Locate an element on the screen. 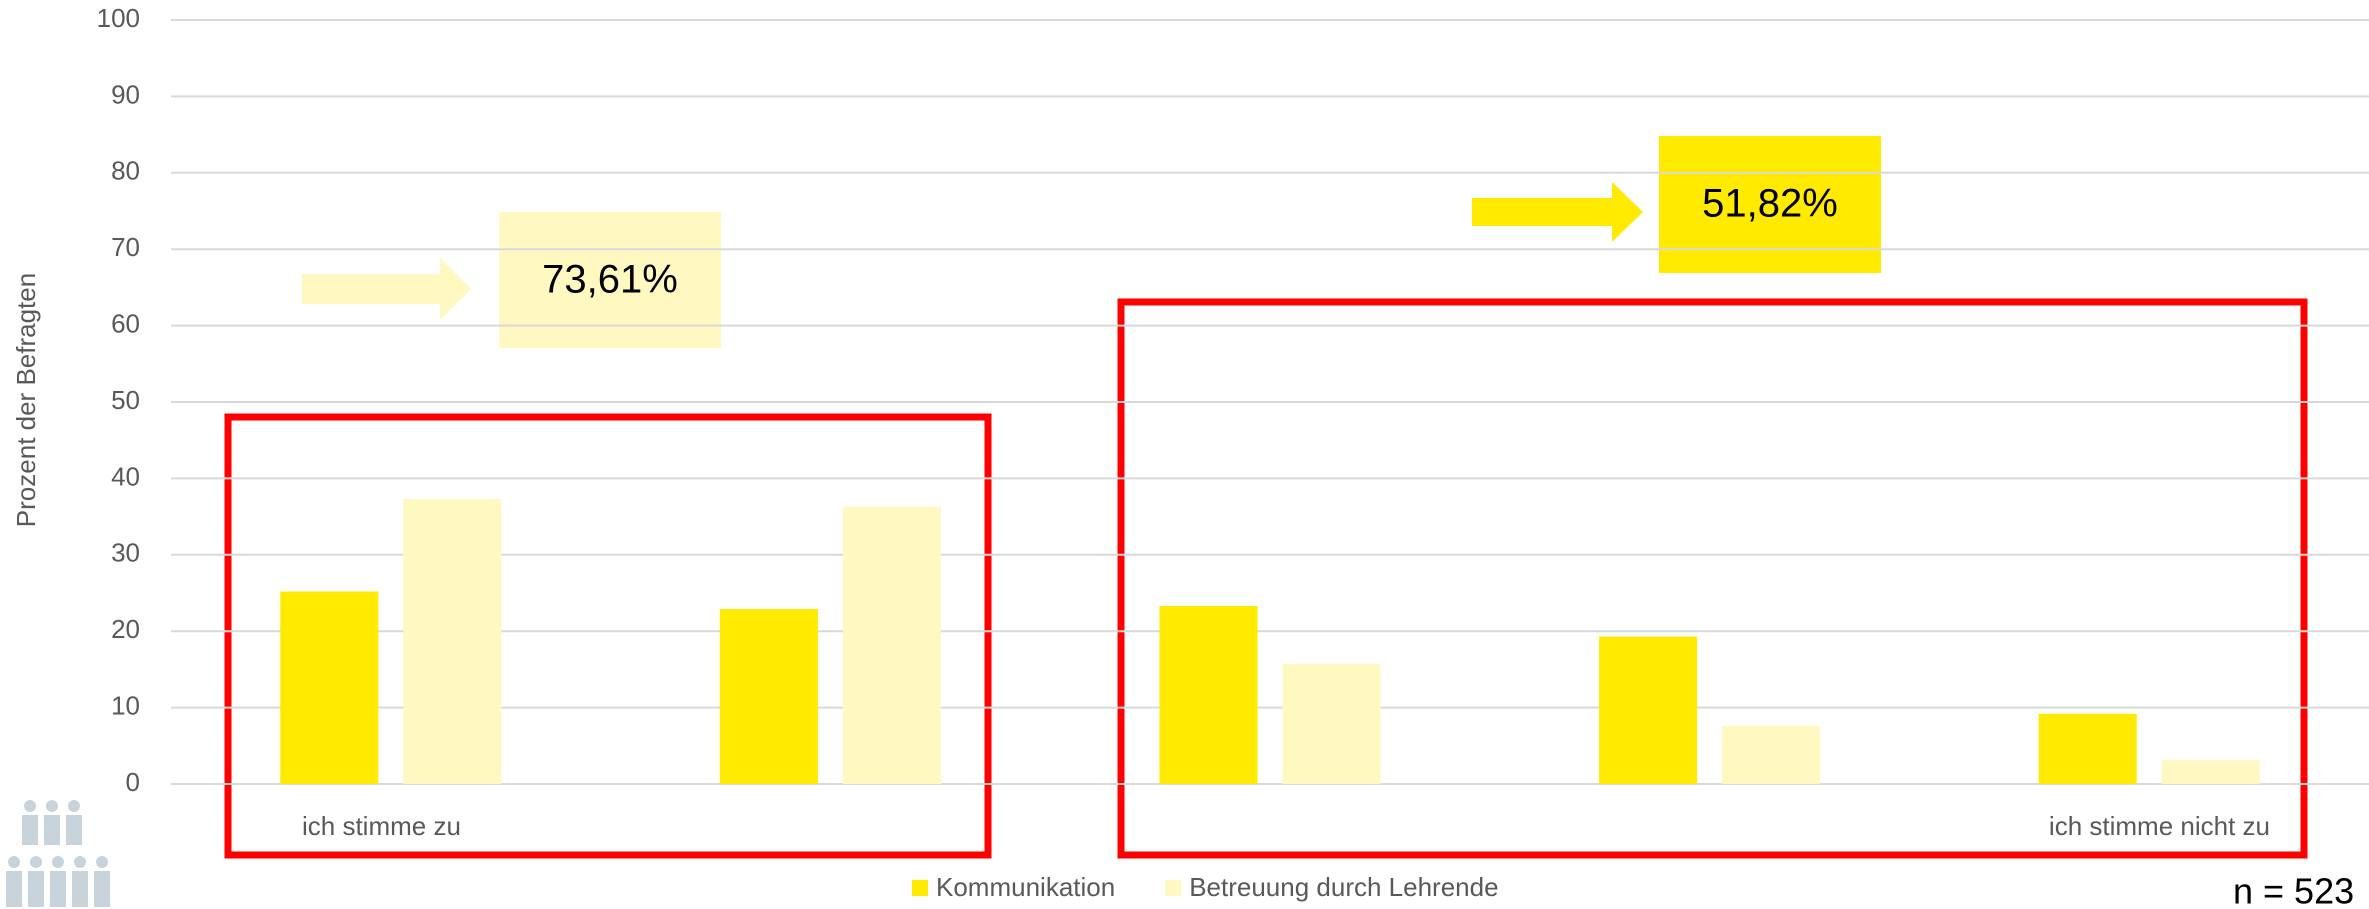  y-tick-label: 60 is located at coordinates (125, 323).